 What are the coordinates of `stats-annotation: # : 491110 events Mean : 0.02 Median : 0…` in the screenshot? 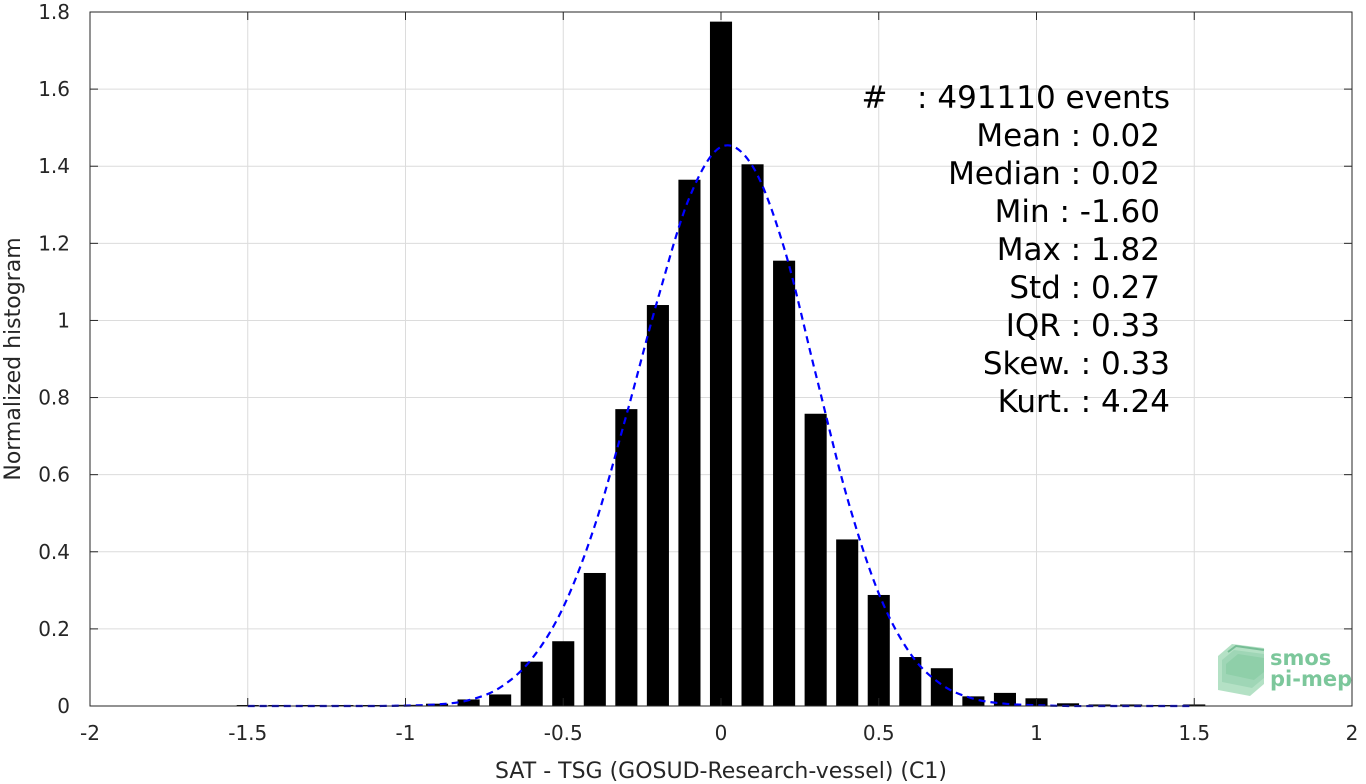 It's located at (1016, 250).